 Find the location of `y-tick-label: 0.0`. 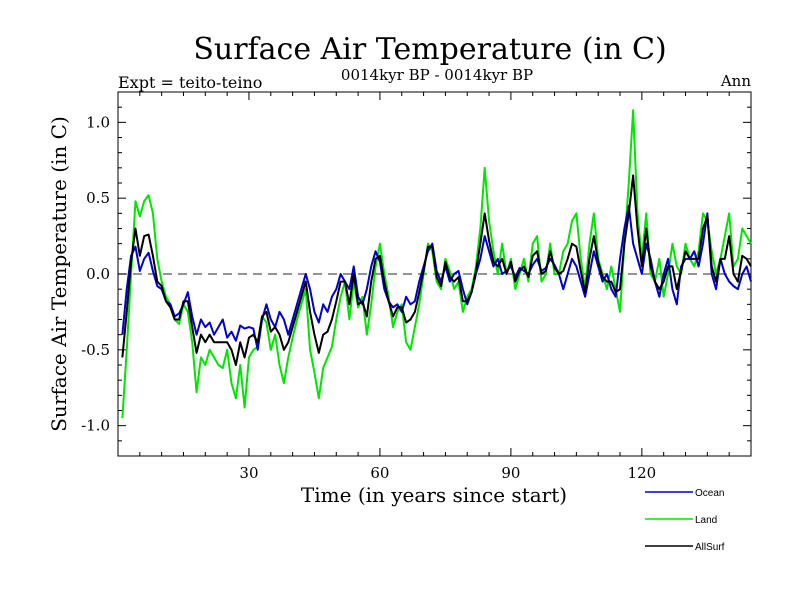

y-tick-label: 0.0 is located at coordinates (98, 274).